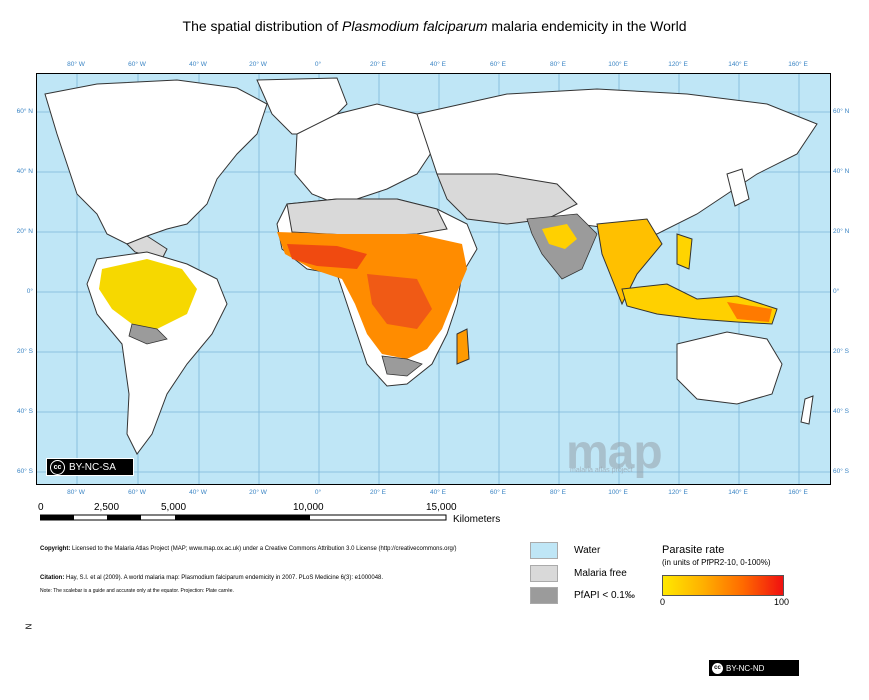 The image size is (869, 700). Describe the element at coordinates (498, 64) in the screenshot. I see `longitude-label-top: 60° E` at that location.